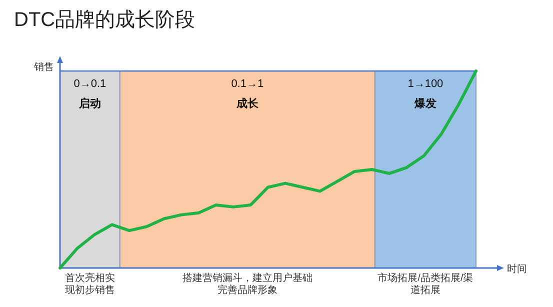 The height and width of the screenshot is (307, 553). I want to click on text: 搭建营销漏斗，建立用户基础完善品牌形象, so click(247, 284).